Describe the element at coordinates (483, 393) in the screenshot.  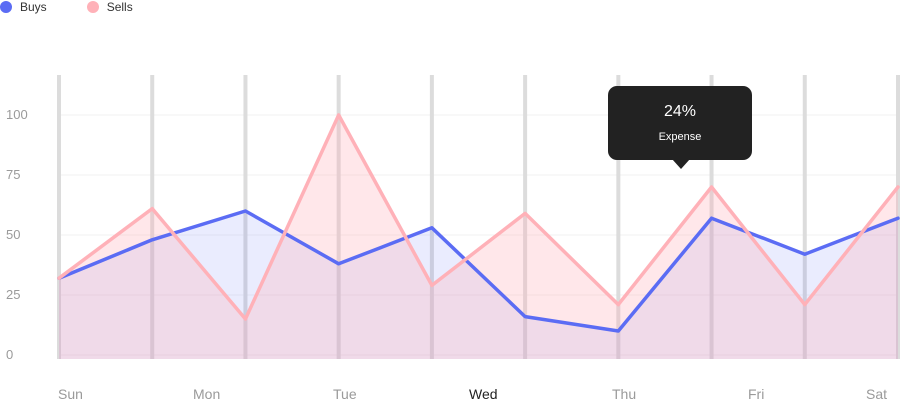
I see `x-tick-label: Wed` at that location.